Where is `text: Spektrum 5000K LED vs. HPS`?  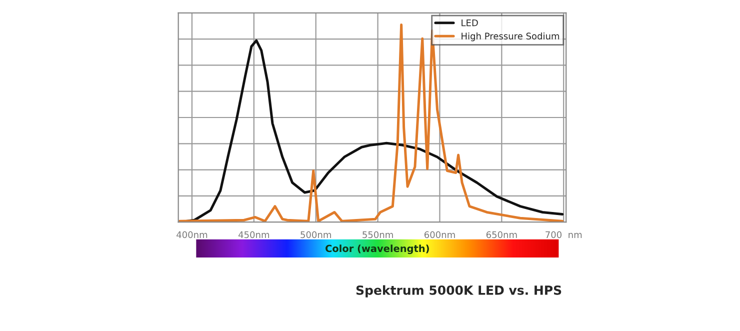
text: Spektrum 5000K LED vs. HPS is located at coordinates (459, 291).